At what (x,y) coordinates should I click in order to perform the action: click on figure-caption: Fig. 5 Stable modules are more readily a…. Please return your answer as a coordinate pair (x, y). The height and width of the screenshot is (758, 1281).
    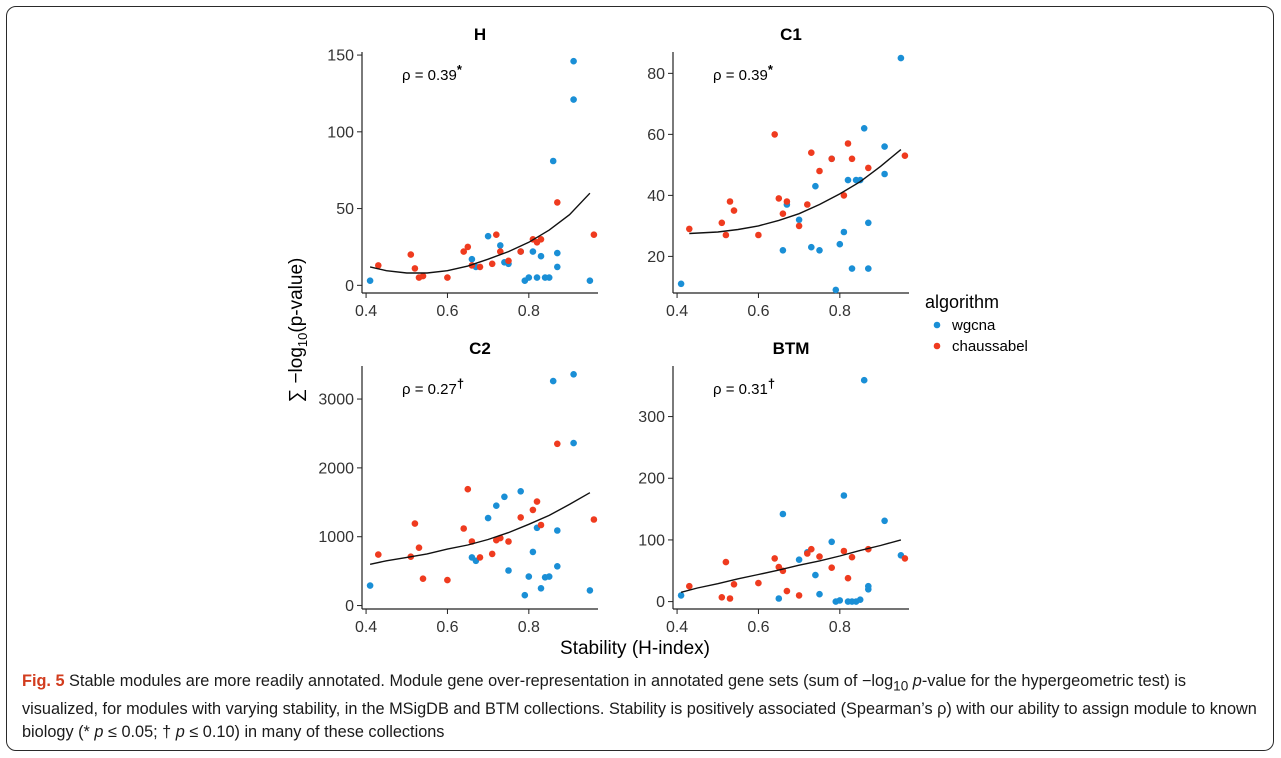
    Looking at the image, I should click on (642, 707).